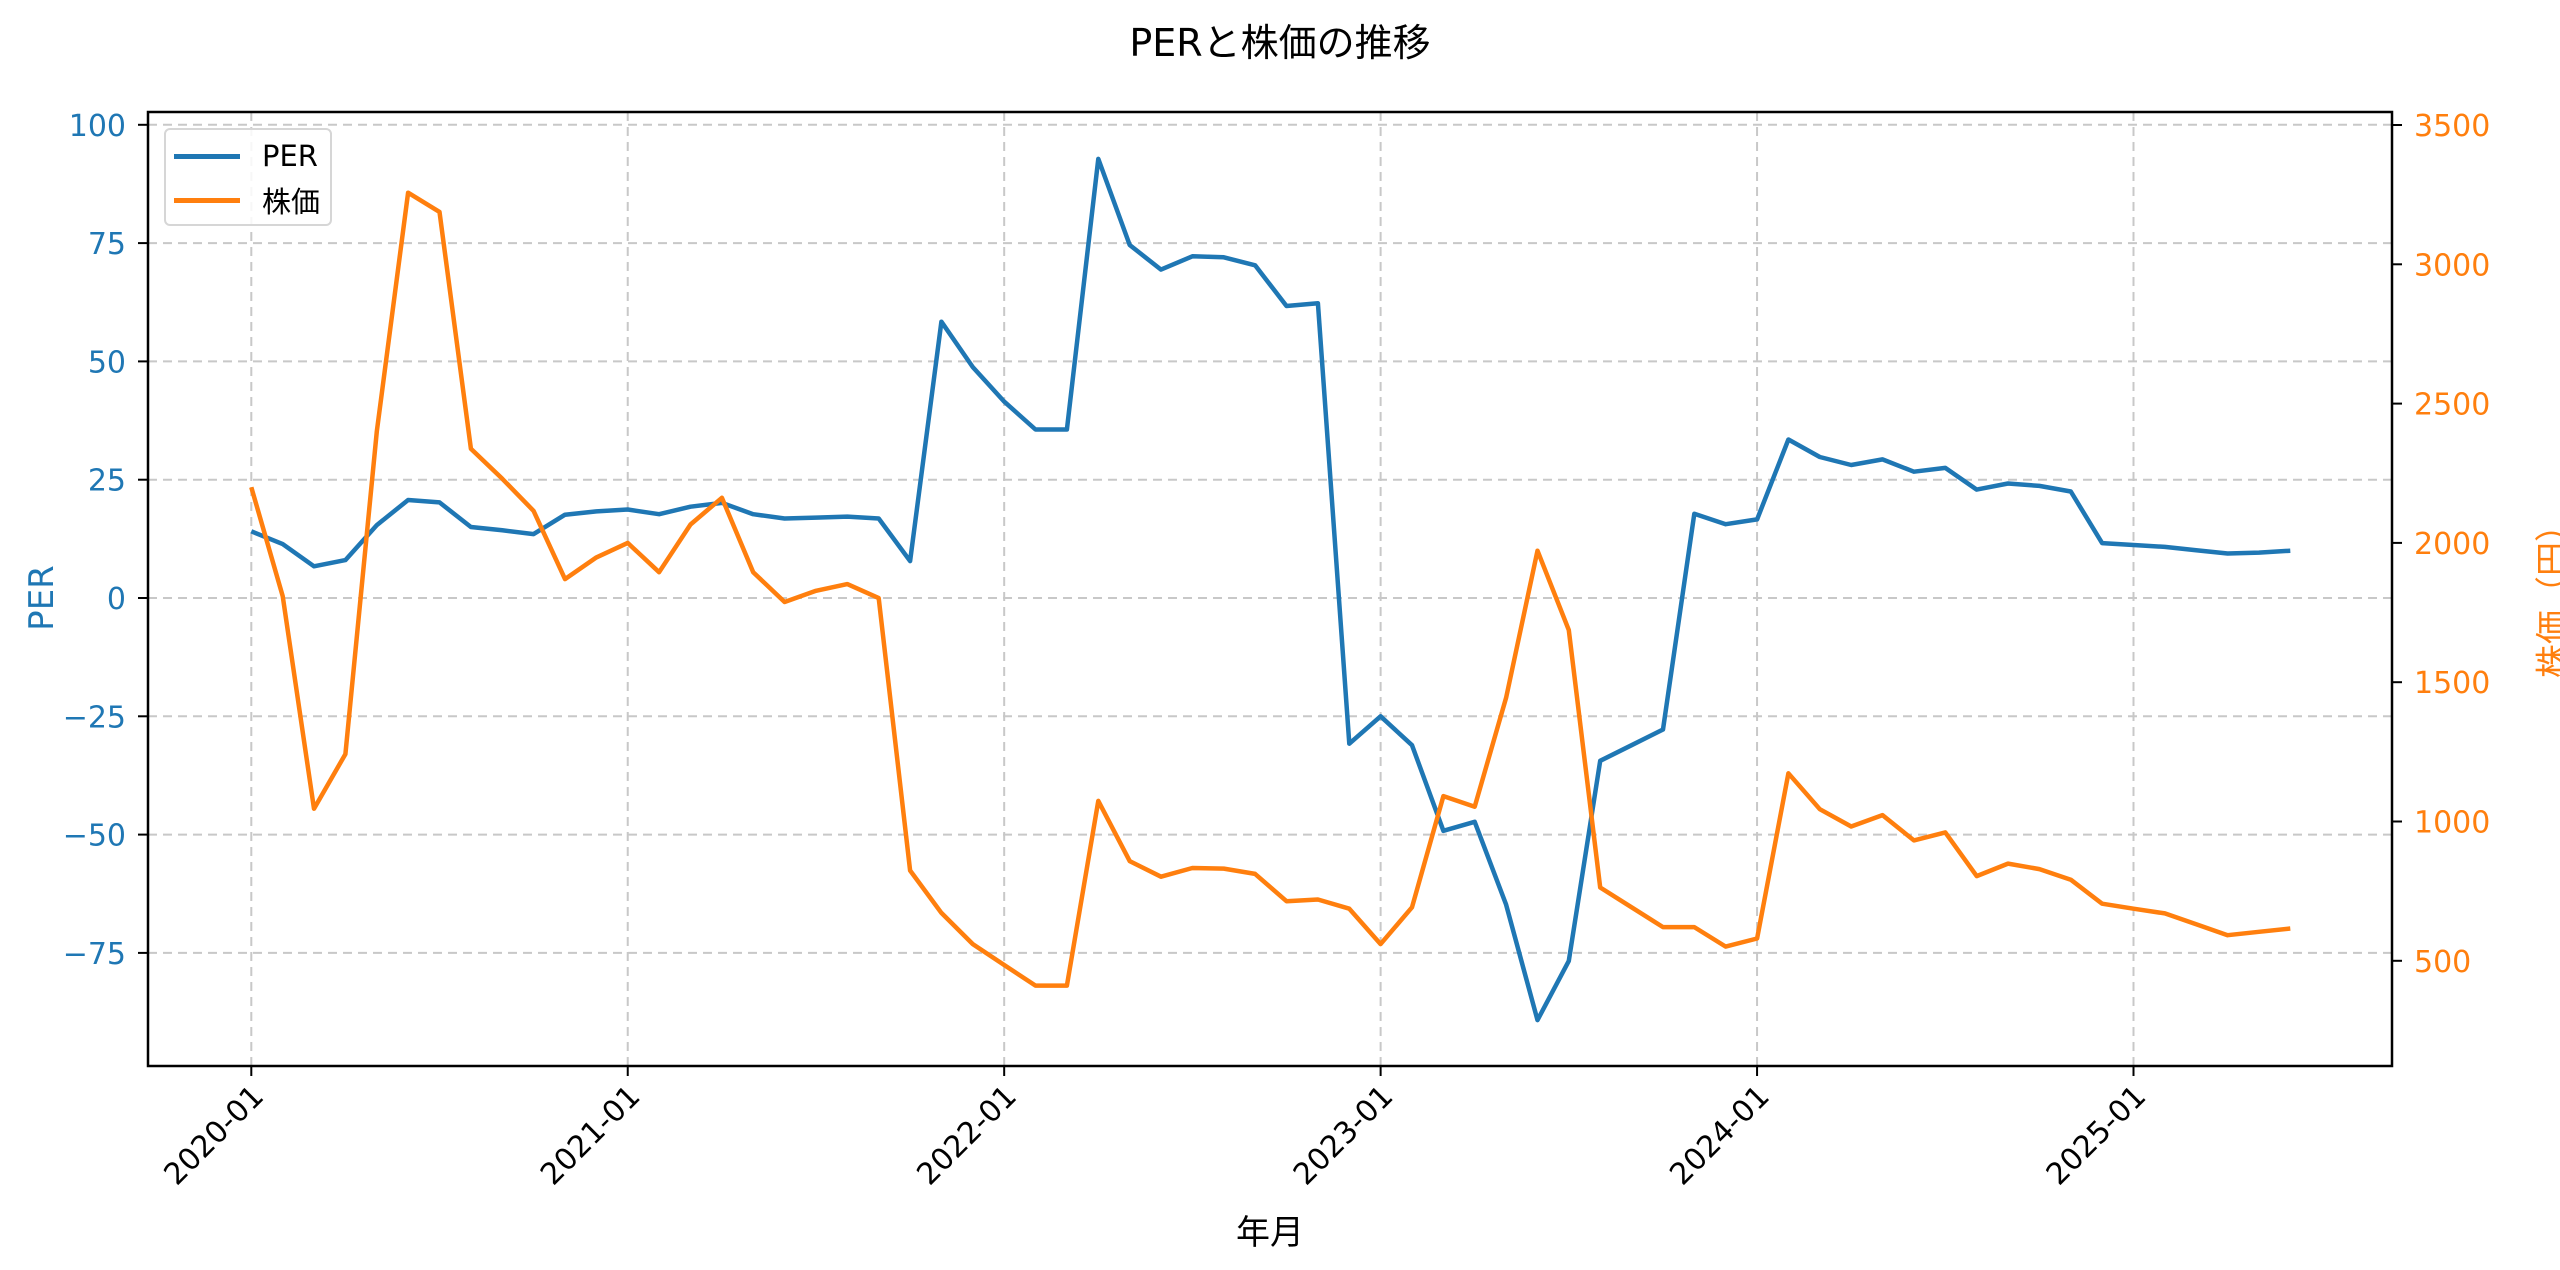  I want to click on y-tick-label-right: 2000, so click(2452, 544).